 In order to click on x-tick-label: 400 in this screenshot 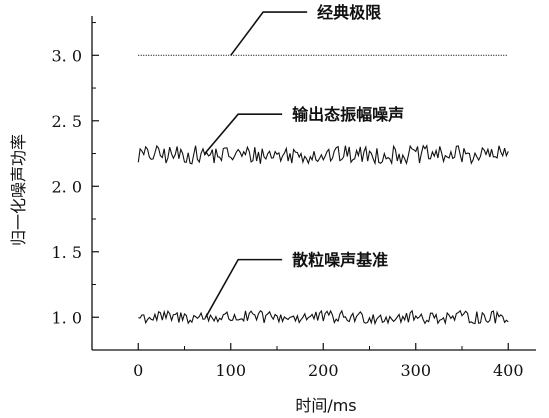, I will do `click(508, 370)`.